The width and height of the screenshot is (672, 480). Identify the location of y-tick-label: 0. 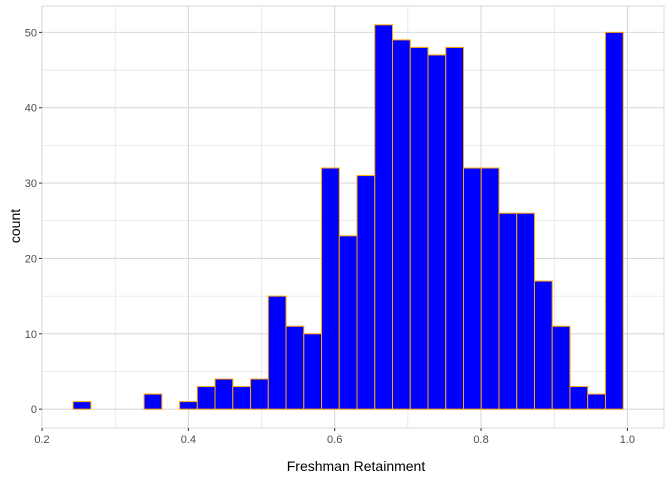
(34, 410).